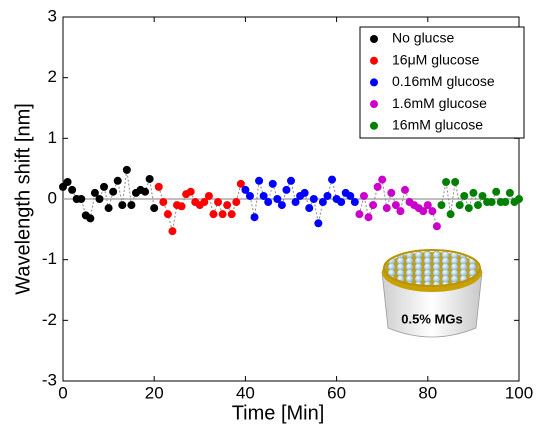  What do you see at coordinates (437, 125) in the screenshot?
I see `legend-label: 16mM glucose` at bounding box center [437, 125].